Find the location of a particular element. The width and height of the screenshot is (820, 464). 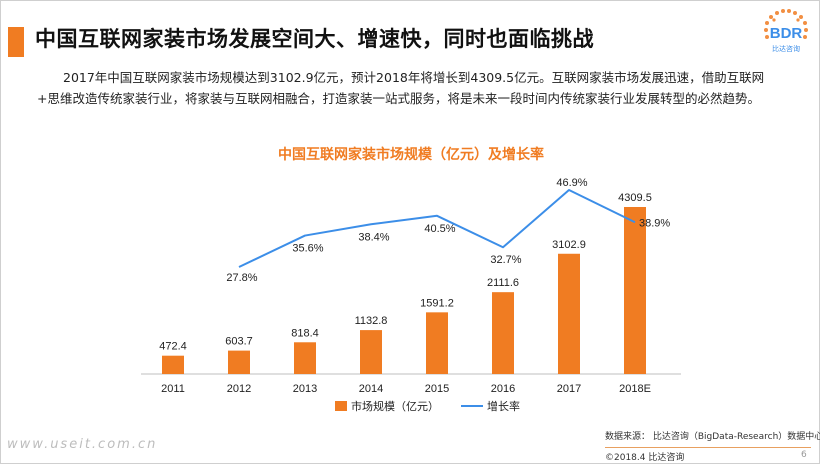

title-accent-bar is located at coordinates (16, 42).